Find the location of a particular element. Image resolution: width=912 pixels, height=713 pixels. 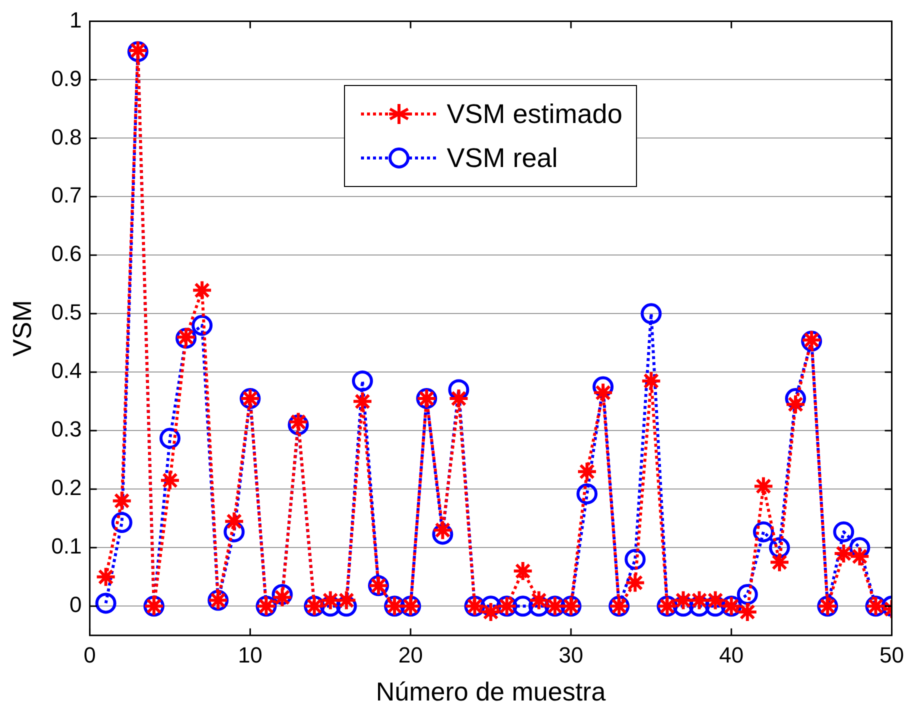

y-axis-title: VSM is located at coordinates (21, 328).